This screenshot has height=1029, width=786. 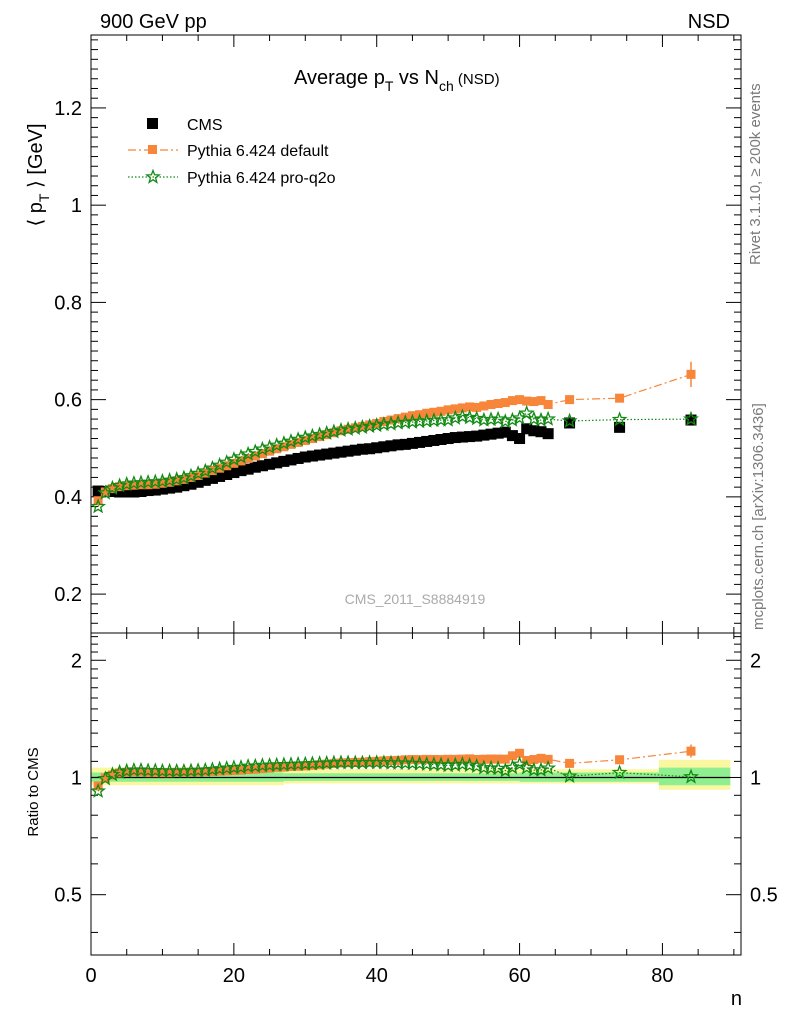 What do you see at coordinates (394, 777) in the screenshot?
I see `series-line` at bounding box center [394, 777].